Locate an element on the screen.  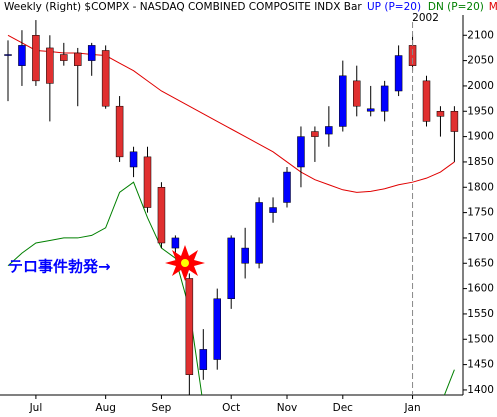
starburst is located at coordinates (185, 263).